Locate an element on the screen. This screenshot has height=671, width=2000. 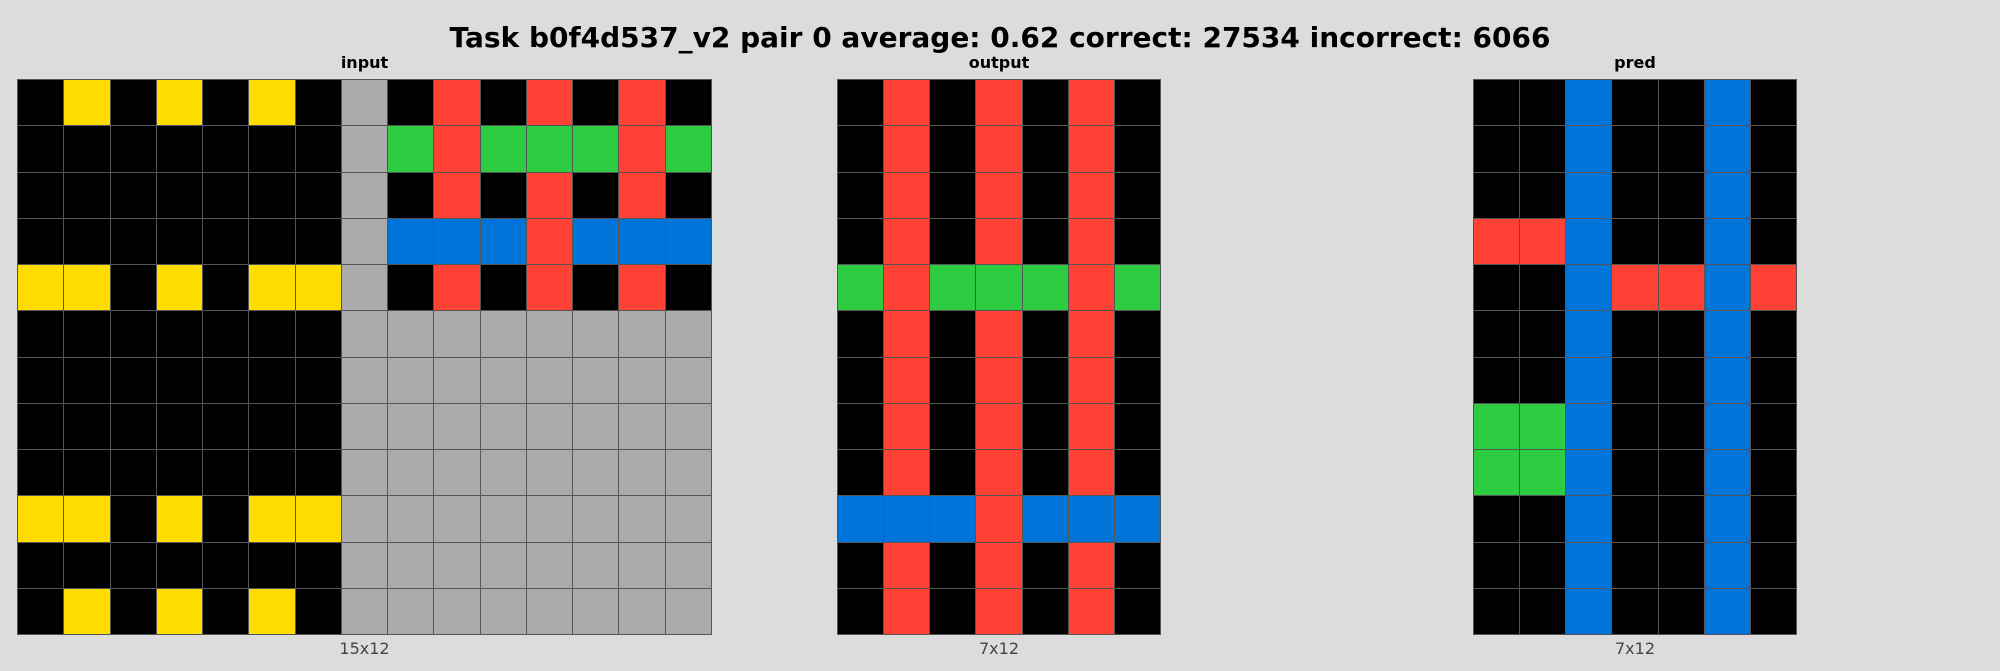
output-dims: 7x12 is located at coordinates (998, 648).